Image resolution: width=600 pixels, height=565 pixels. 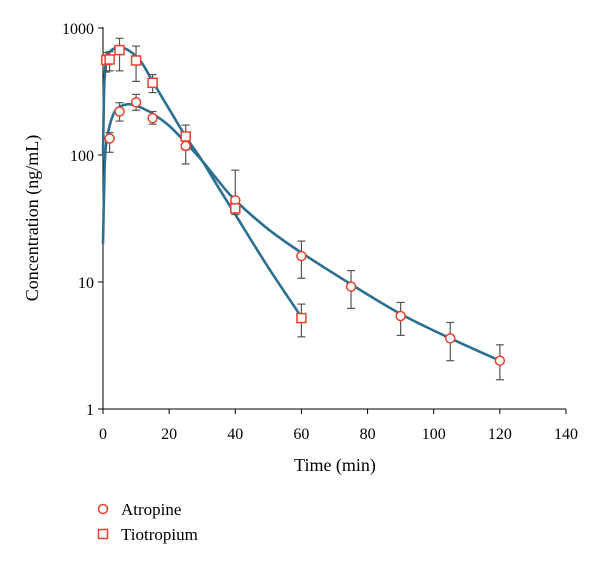 What do you see at coordinates (566, 434) in the screenshot?
I see `x-tick-label: 140` at bounding box center [566, 434].